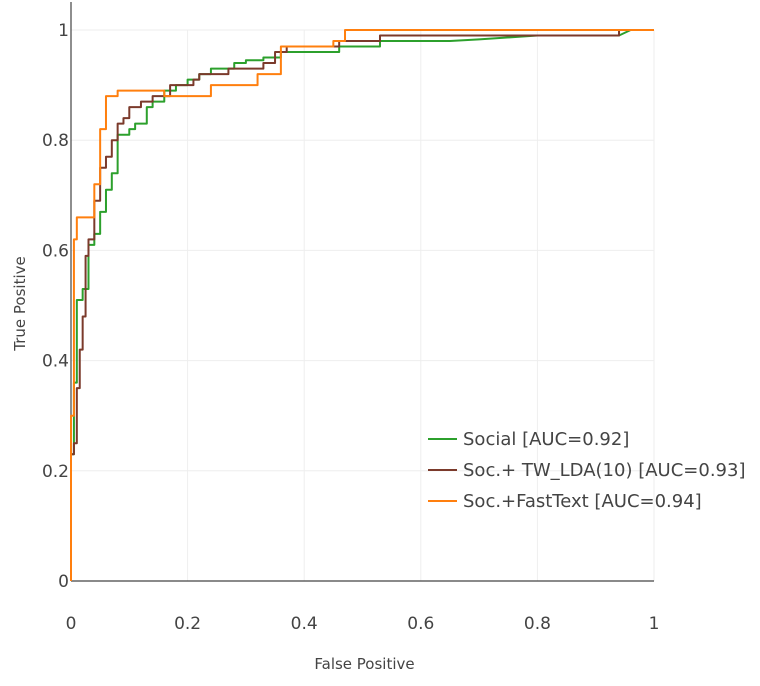 This screenshot has width=760, height=686. I want to click on y-tick-label: 0.6, so click(55, 251).